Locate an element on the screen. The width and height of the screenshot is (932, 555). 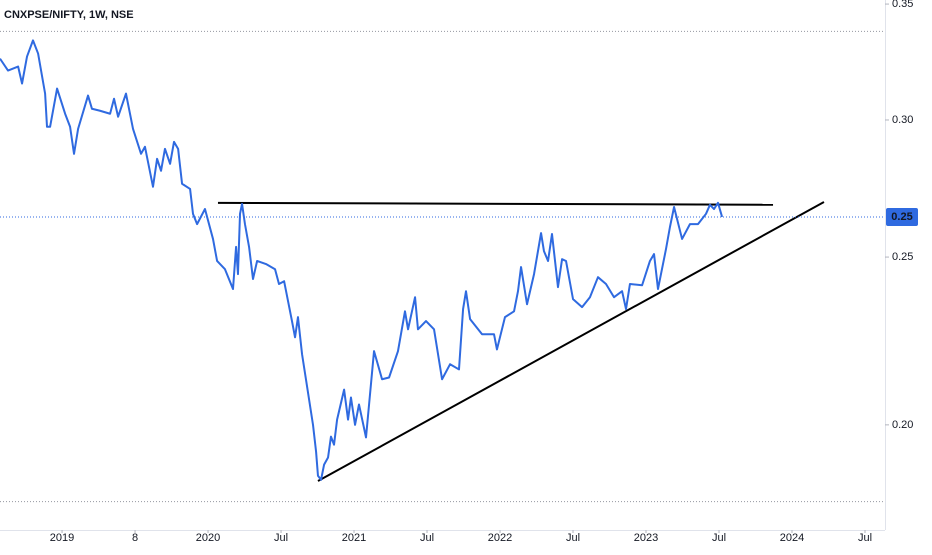
last-price-badge is located at coordinates (902, 216).